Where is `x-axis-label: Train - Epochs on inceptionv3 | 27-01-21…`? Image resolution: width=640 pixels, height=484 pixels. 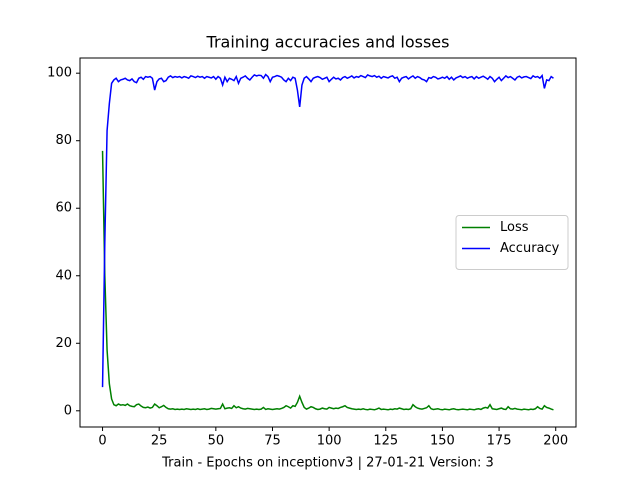
x-axis-label: Train - Epochs on inceptionv3 | 27-01-21… is located at coordinates (327, 463).